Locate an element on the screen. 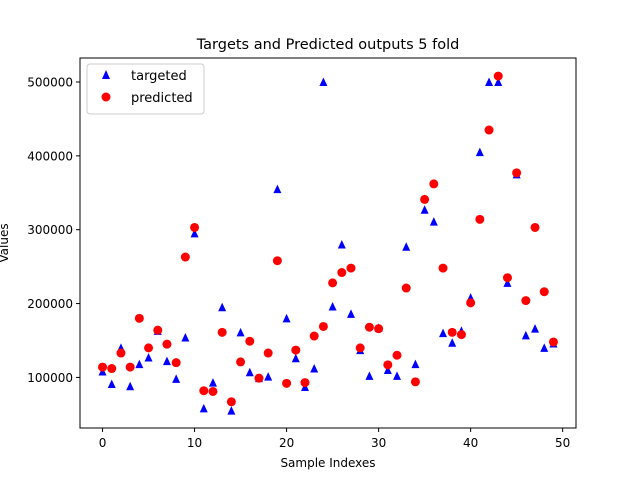 The image size is (640, 484). legend-circle-marker is located at coordinates (106, 97).